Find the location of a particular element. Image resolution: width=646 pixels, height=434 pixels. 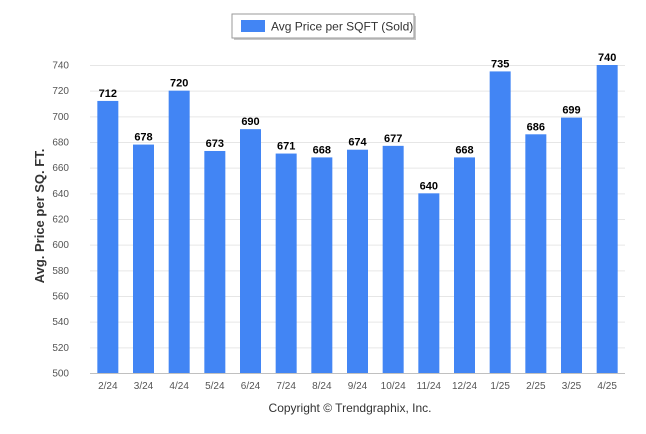

y-tick-label: 720 is located at coordinates (60, 91).